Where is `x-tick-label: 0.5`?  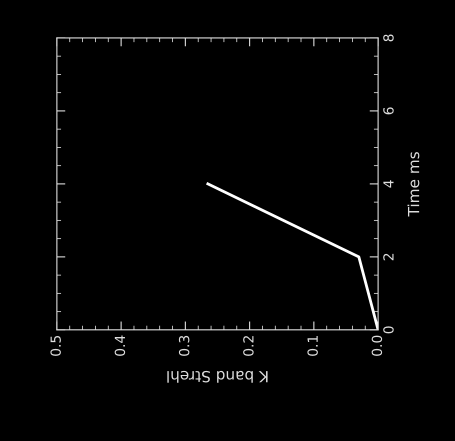 x-tick-label: 0.5 is located at coordinates (55, 346).